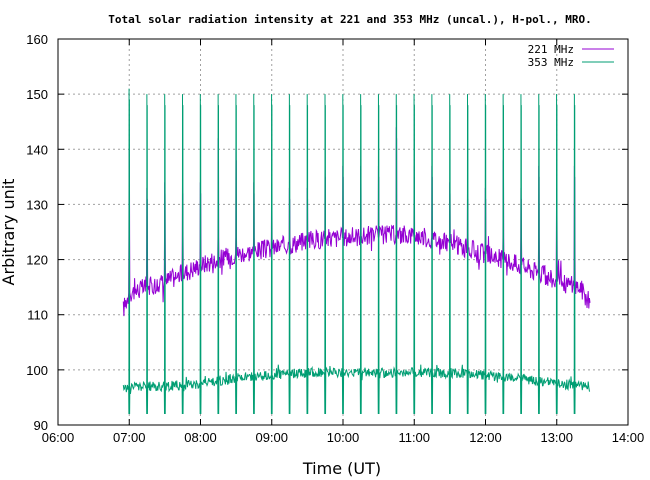  Describe the element at coordinates (200, 437) in the screenshot. I see `x-tick-label: 08:00` at that location.